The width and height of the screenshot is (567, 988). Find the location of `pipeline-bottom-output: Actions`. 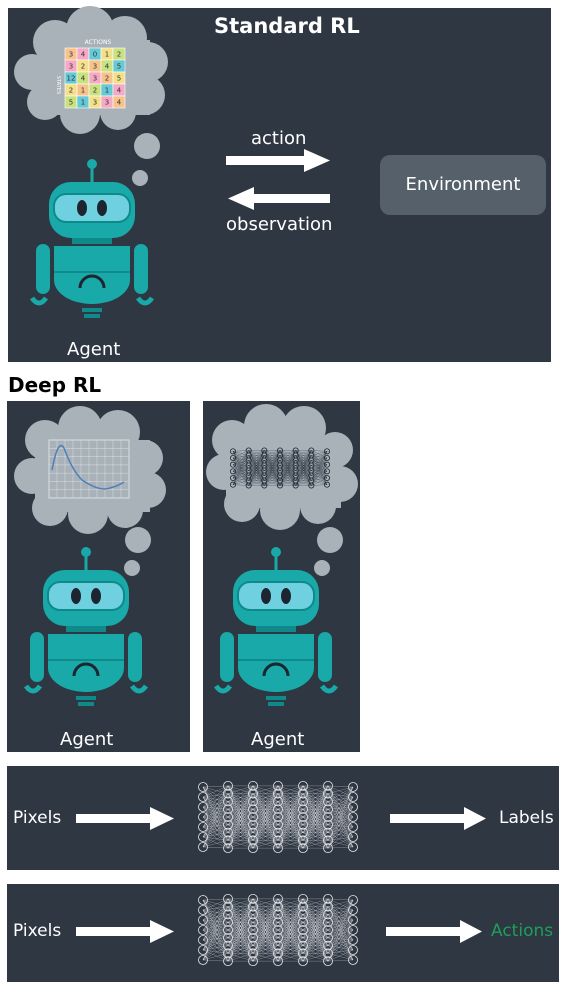

pipeline-bottom-output: Actions is located at coordinates (522, 931).